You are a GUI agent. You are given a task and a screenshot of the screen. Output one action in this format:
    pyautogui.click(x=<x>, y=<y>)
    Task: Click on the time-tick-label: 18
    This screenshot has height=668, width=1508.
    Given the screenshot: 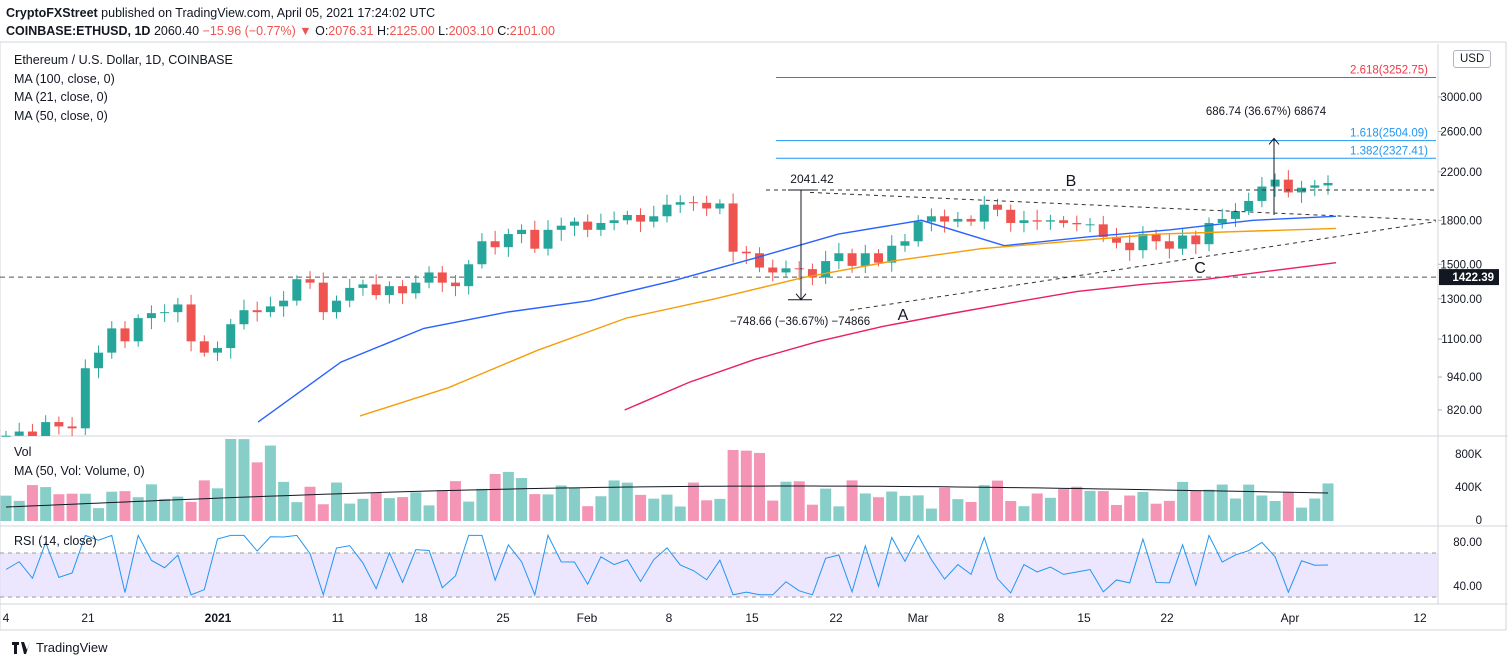 What is the action you would take?
    pyautogui.click(x=421, y=618)
    